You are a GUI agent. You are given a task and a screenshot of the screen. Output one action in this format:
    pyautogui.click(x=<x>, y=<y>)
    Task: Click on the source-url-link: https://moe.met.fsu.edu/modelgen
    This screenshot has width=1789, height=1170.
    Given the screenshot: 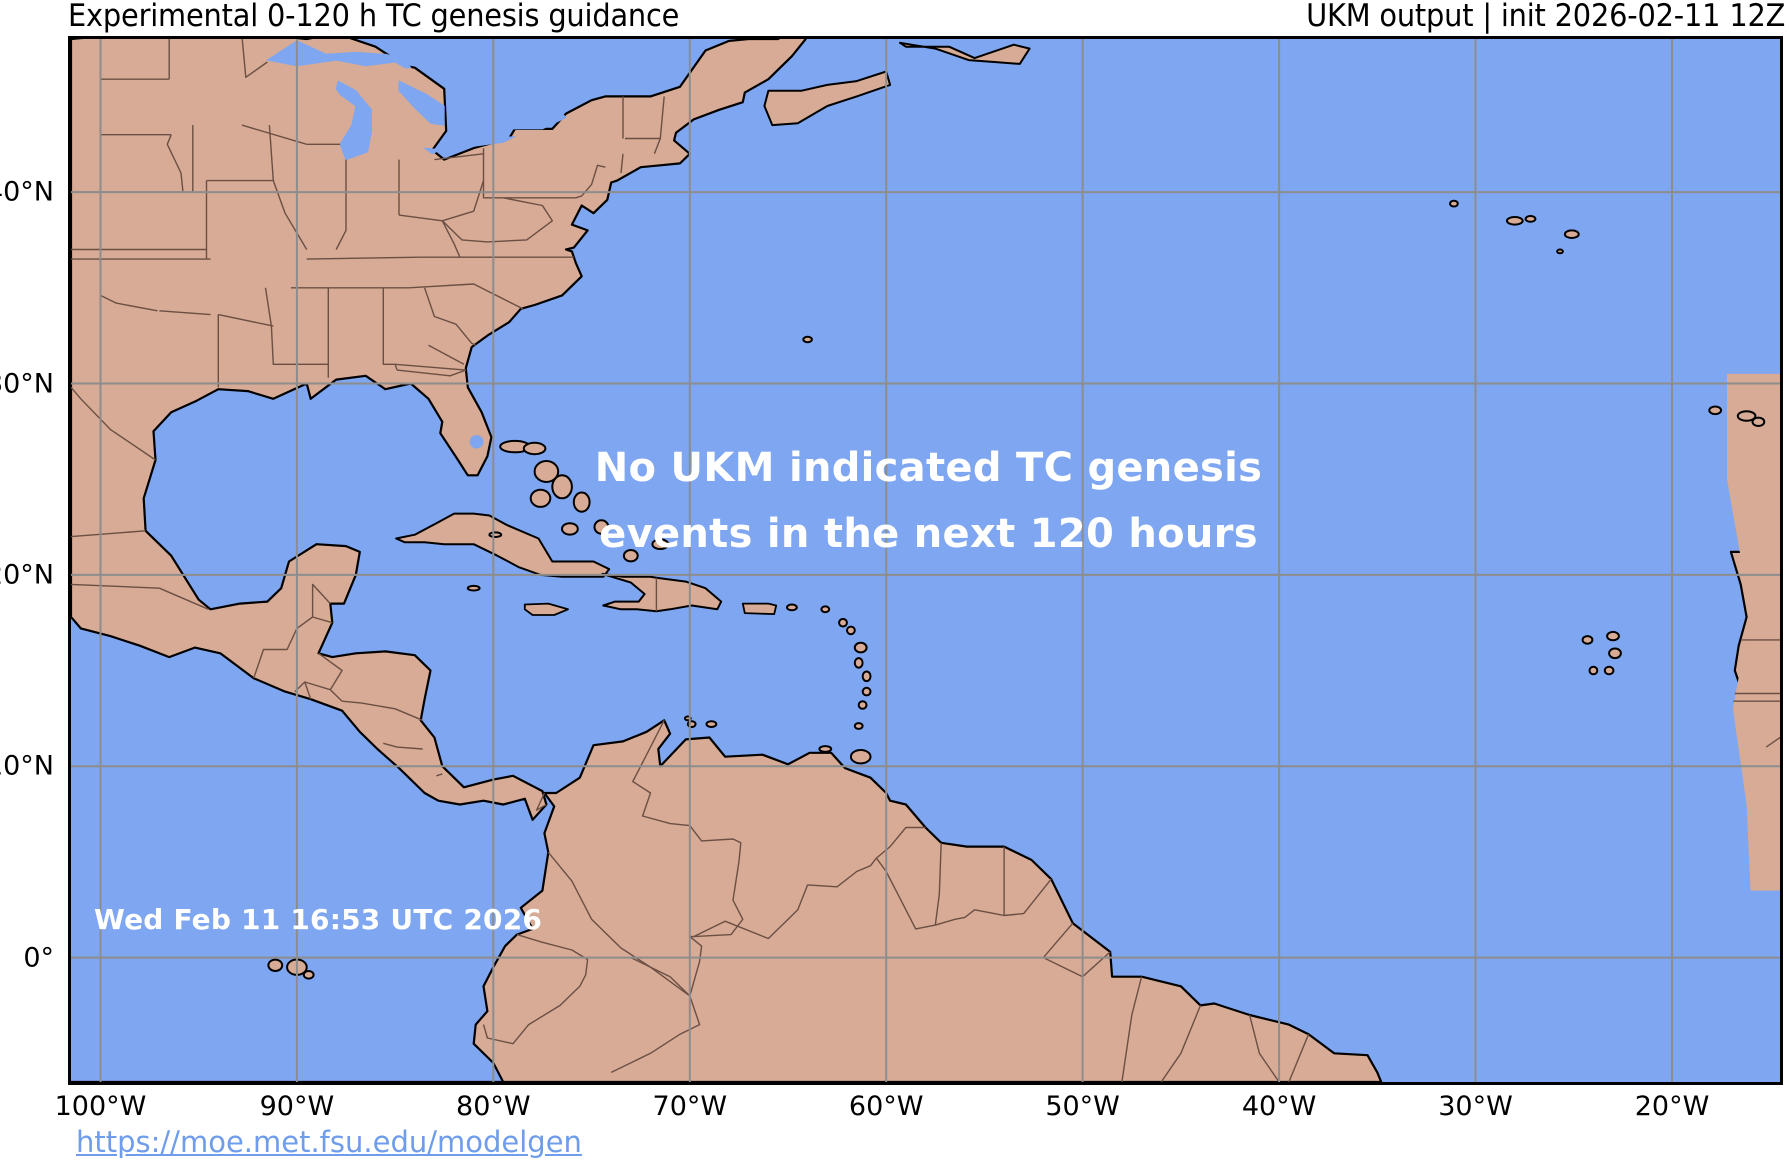 What is the action you would take?
    pyautogui.click(x=329, y=1142)
    